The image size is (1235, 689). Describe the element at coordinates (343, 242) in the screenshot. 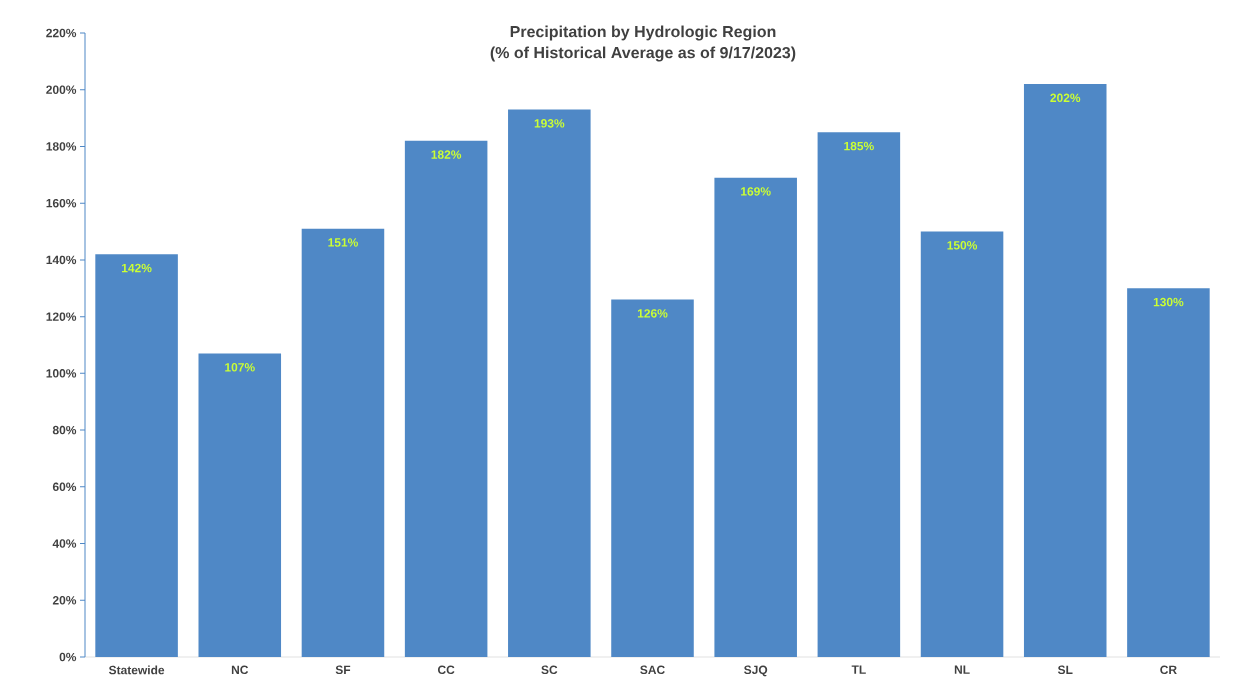

I see `data-label: 151%` at that location.